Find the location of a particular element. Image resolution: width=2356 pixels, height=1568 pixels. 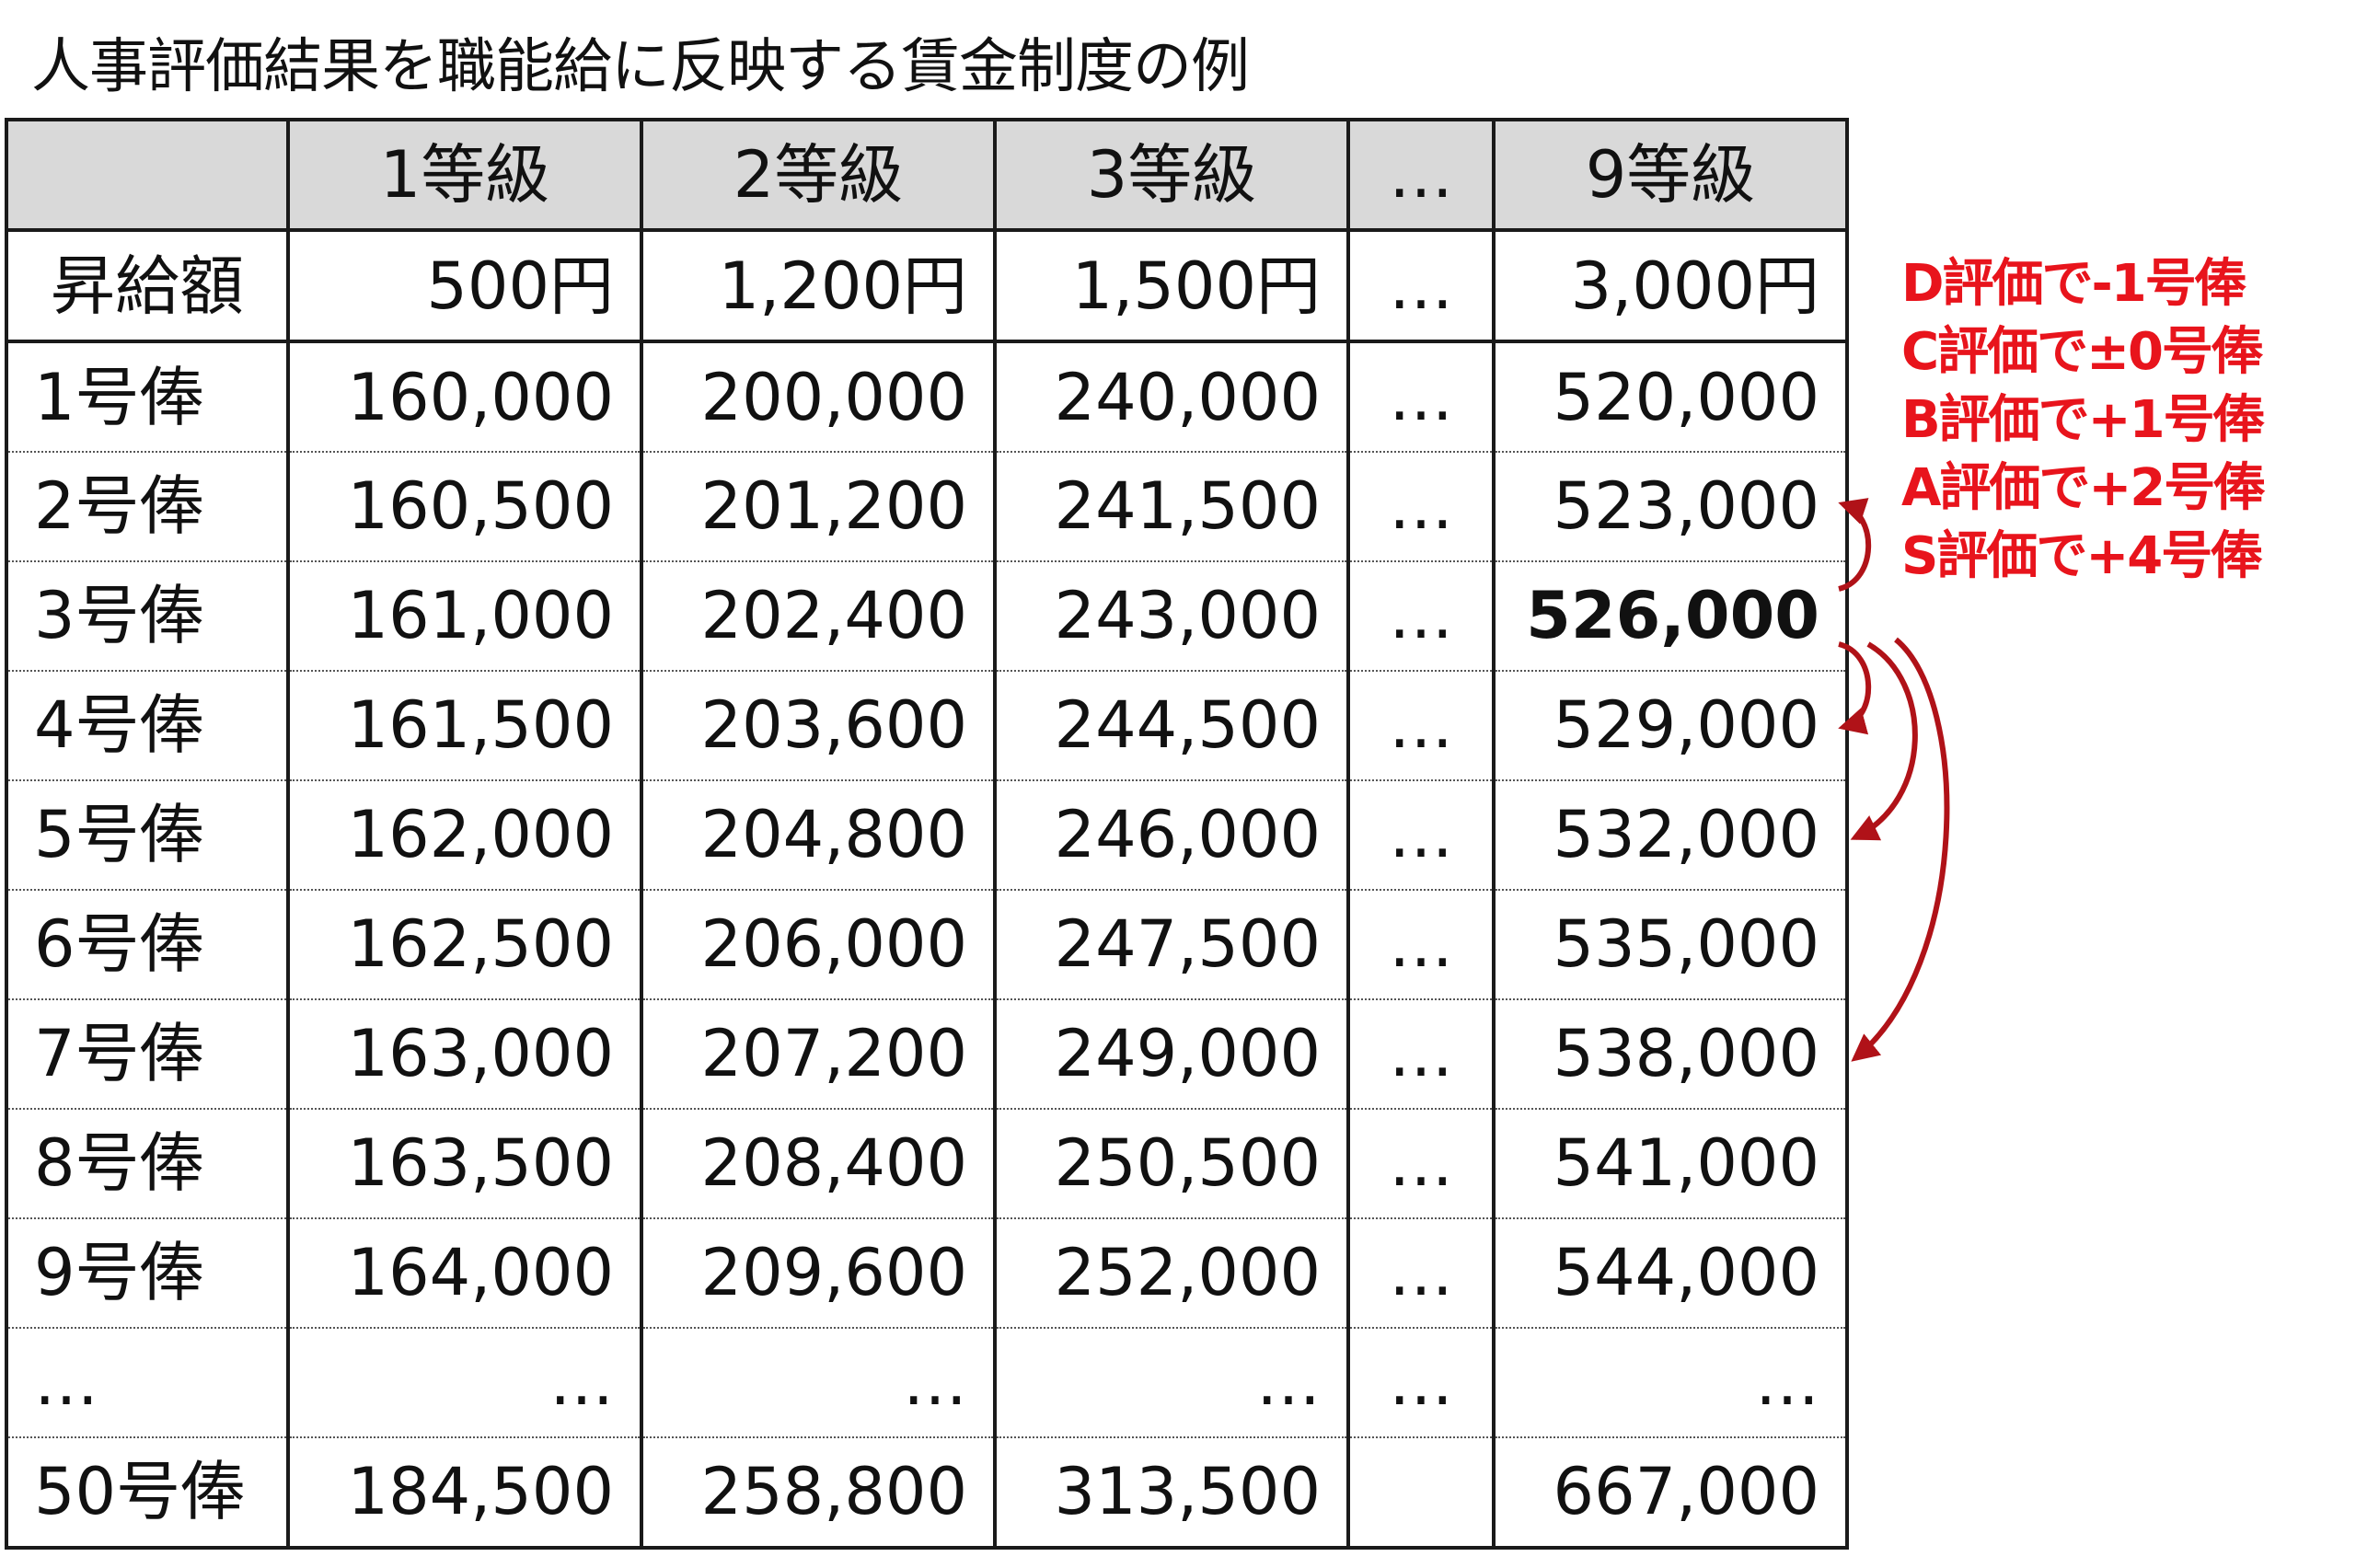

step-label: 3号俸 is located at coordinates (147, 616).